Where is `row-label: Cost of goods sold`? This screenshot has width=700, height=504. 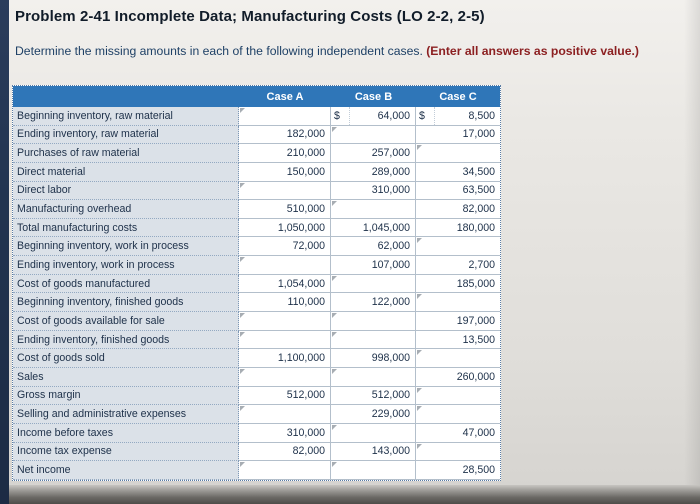 row-label: Cost of goods sold is located at coordinates (126, 358).